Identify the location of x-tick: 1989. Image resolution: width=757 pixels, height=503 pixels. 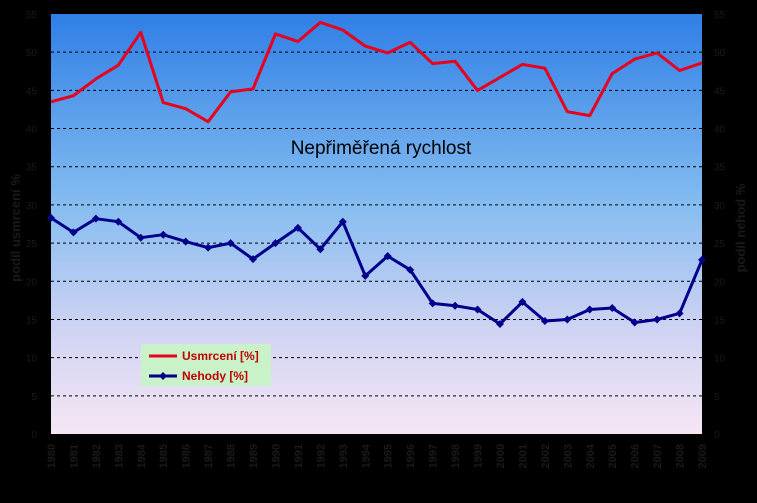
(254, 456).